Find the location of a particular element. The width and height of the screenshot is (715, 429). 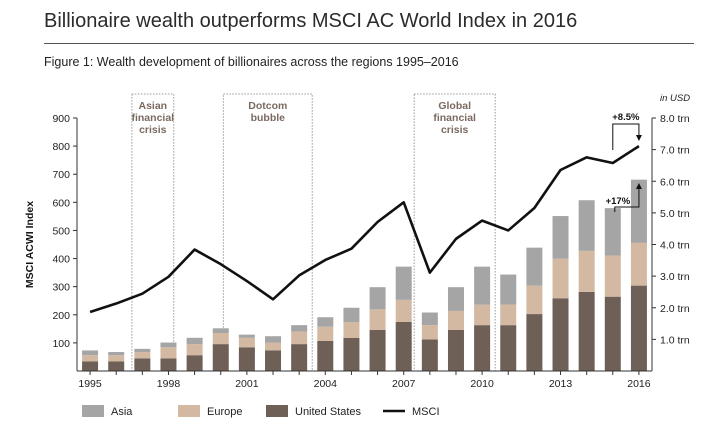

x-tick-label: 2001 is located at coordinates (247, 384).